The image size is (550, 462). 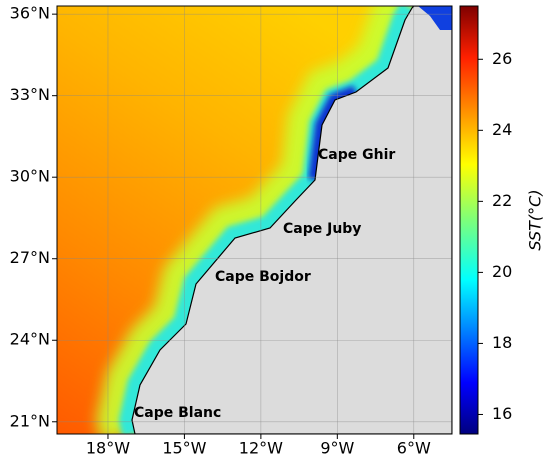 What do you see at coordinates (30, 13) in the screenshot?
I see `y-tick-label: 36°N` at bounding box center [30, 13].